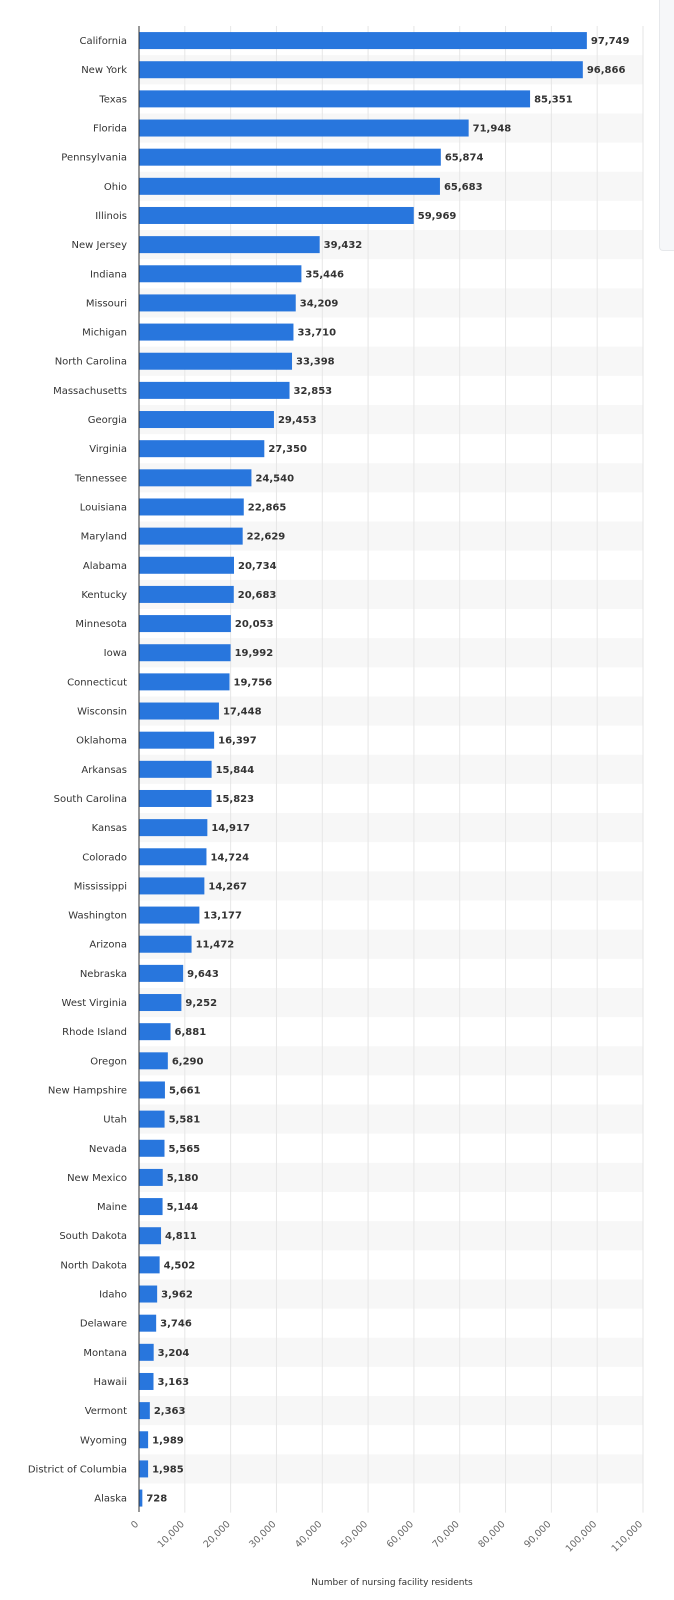 This screenshot has width=674, height=1600. Describe the element at coordinates (242, 712) in the screenshot. I see `data-label: 17,448` at that location.